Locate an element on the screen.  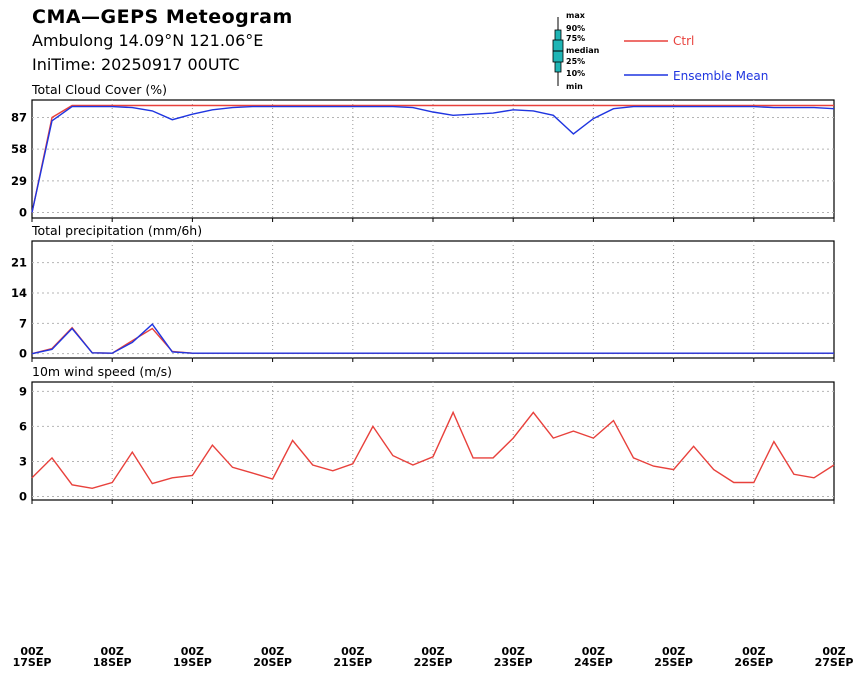
x-tick-date: 25SEP is located at coordinates (673, 662).